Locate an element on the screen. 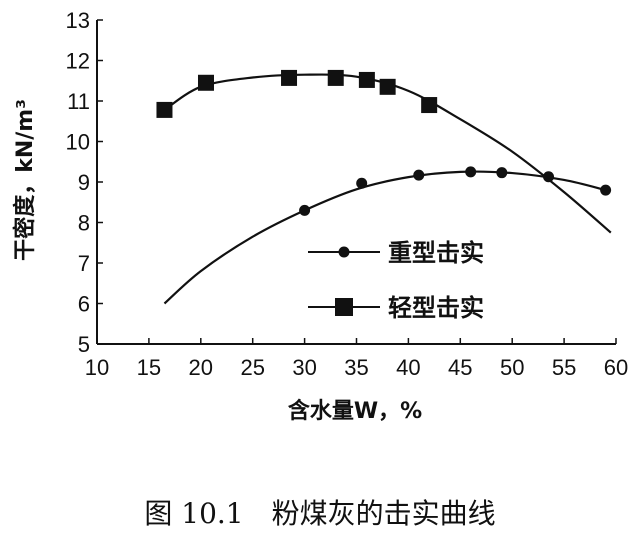  legend-marker-light is located at coordinates (344, 307).